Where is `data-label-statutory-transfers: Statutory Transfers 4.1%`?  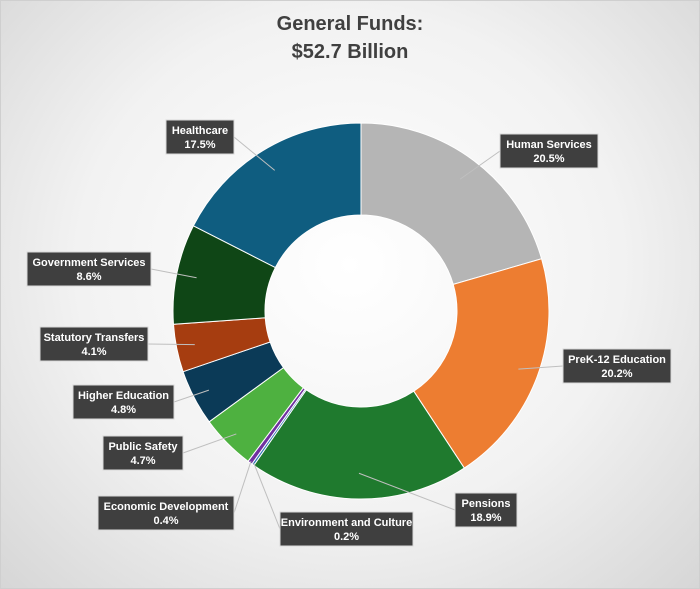 data-label-statutory-transfers: Statutory Transfers 4.1% is located at coordinates (94, 344).